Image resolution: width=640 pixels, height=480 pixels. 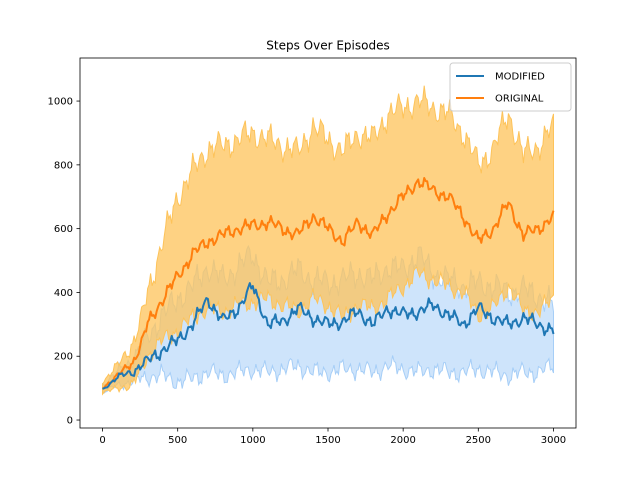 What do you see at coordinates (102, 440) in the screenshot?
I see `x-tick-label: 0` at bounding box center [102, 440].